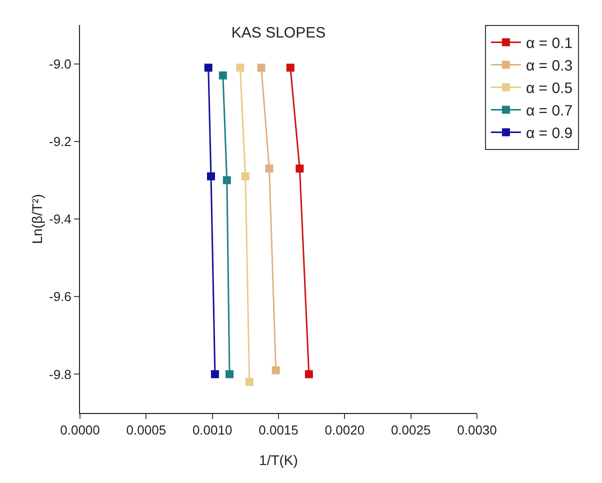 The width and height of the screenshot is (602, 483). What do you see at coordinates (278, 33) in the screenshot?
I see `chart-title: KAS SLOPES` at bounding box center [278, 33].